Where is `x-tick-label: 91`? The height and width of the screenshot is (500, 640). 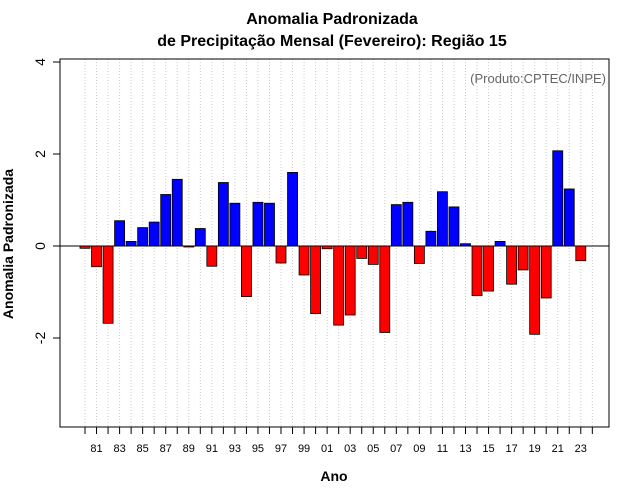
x-tick-label: 91 is located at coordinates (212, 449).